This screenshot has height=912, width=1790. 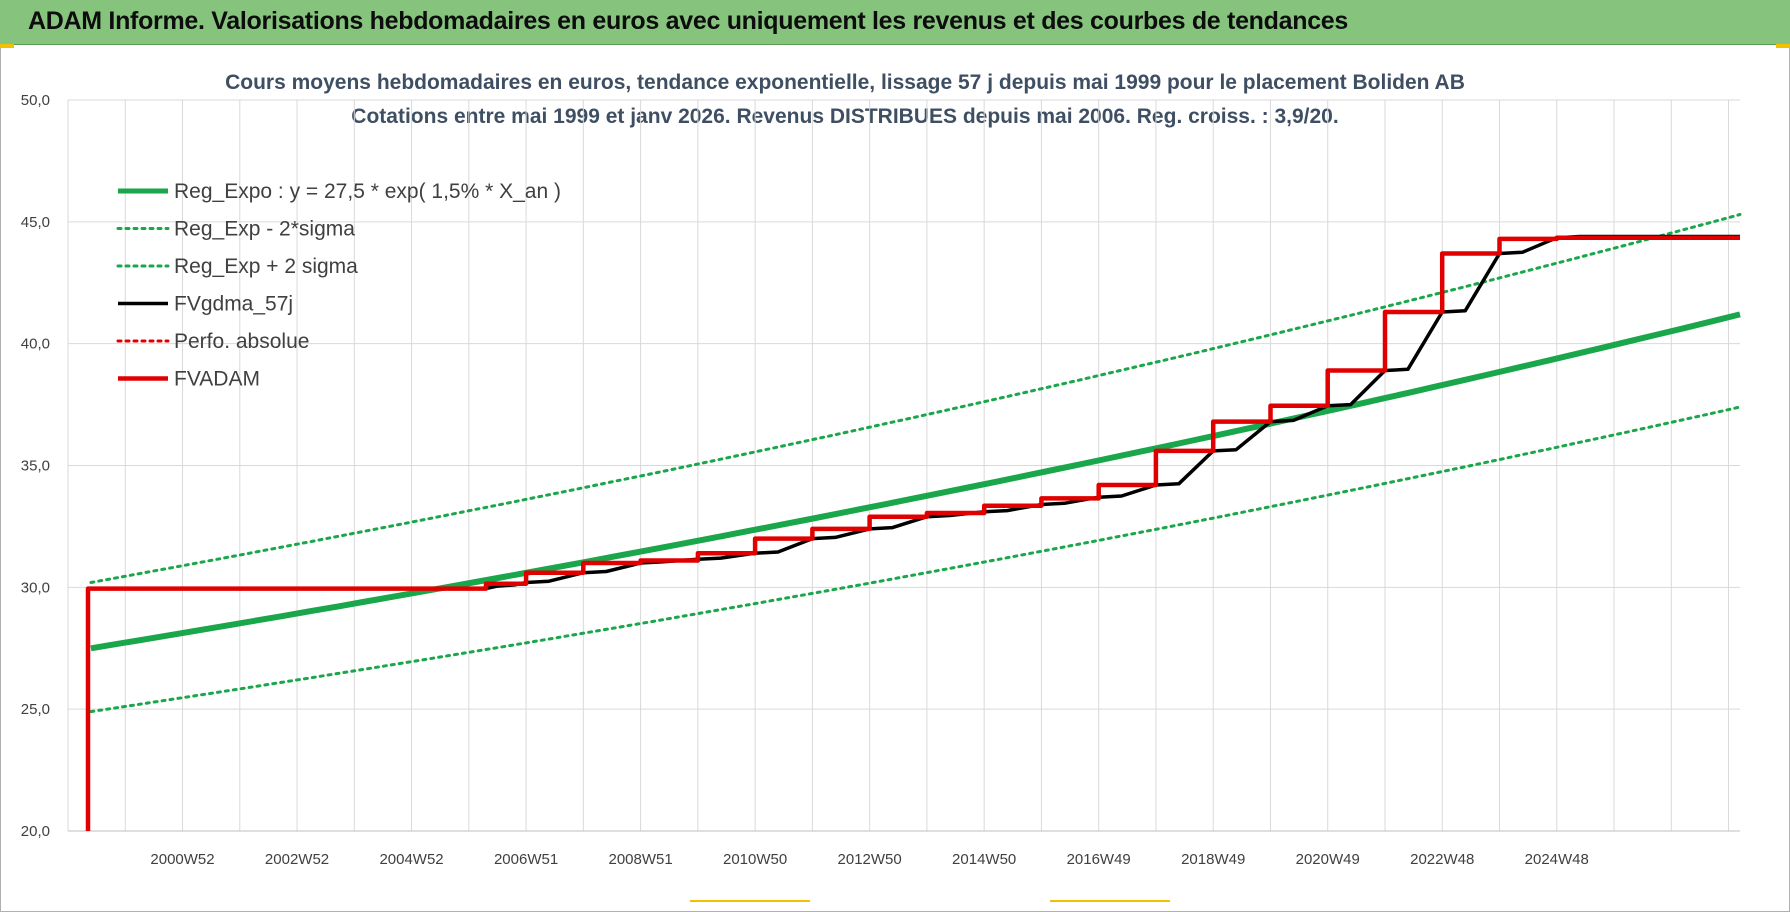 I want to click on y-tick-label: 35,0, so click(x=35, y=466).